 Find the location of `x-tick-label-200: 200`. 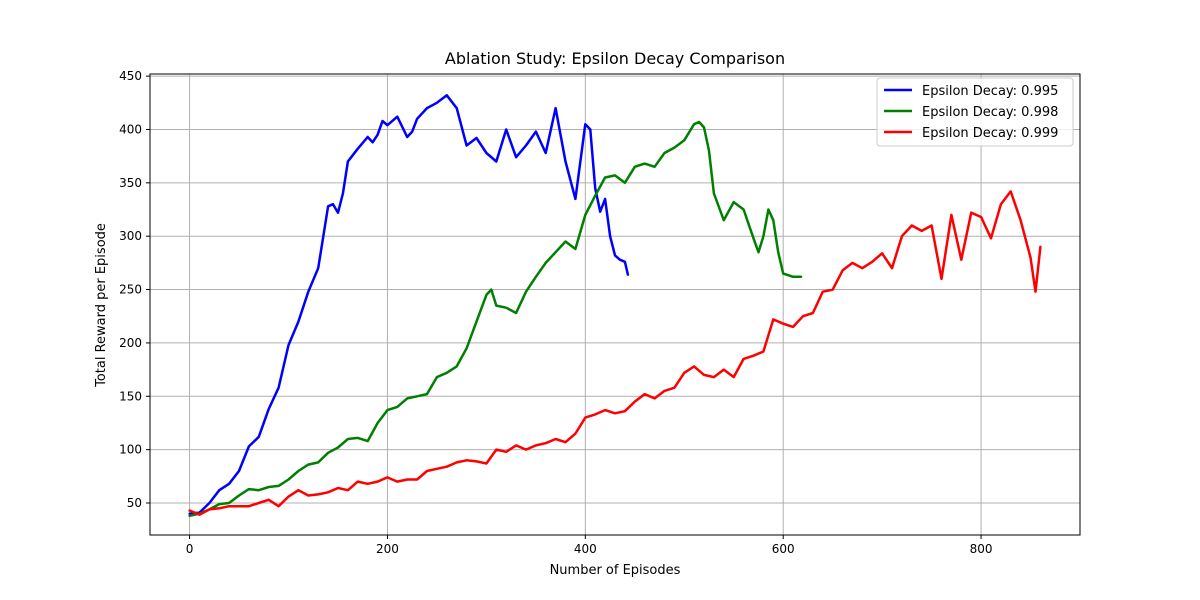

x-tick-label-200: 200 is located at coordinates (387, 549).